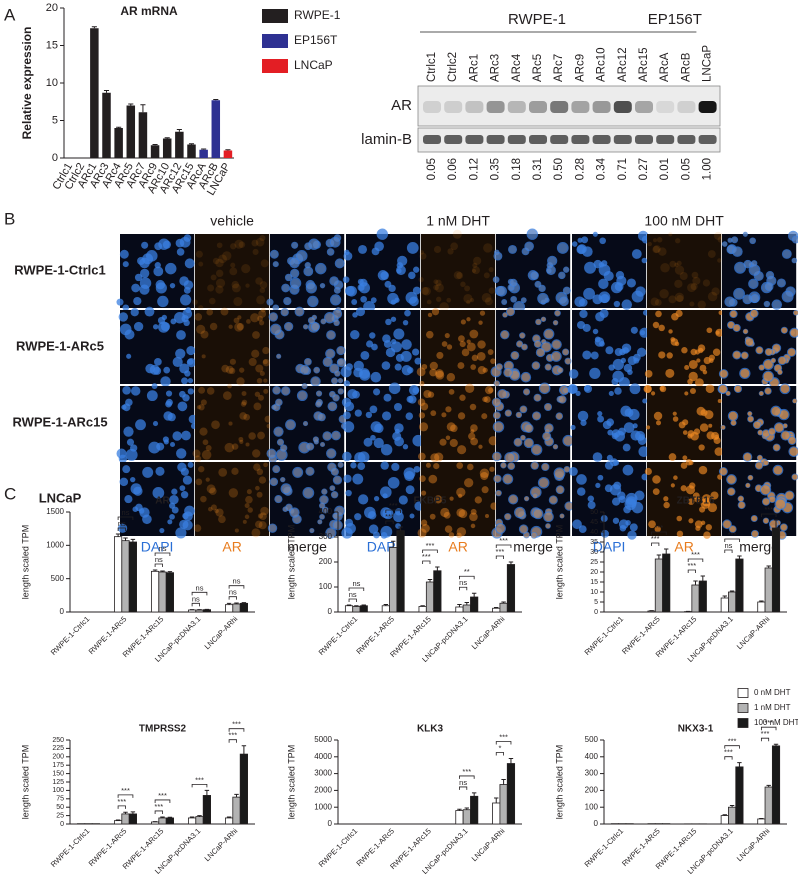 Image resolution: width=798 pixels, height=894 pixels. What do you see at coordinates (684, 347) in the screenshot?
I see `micrograph-bg` at bounding box center [684, 347].